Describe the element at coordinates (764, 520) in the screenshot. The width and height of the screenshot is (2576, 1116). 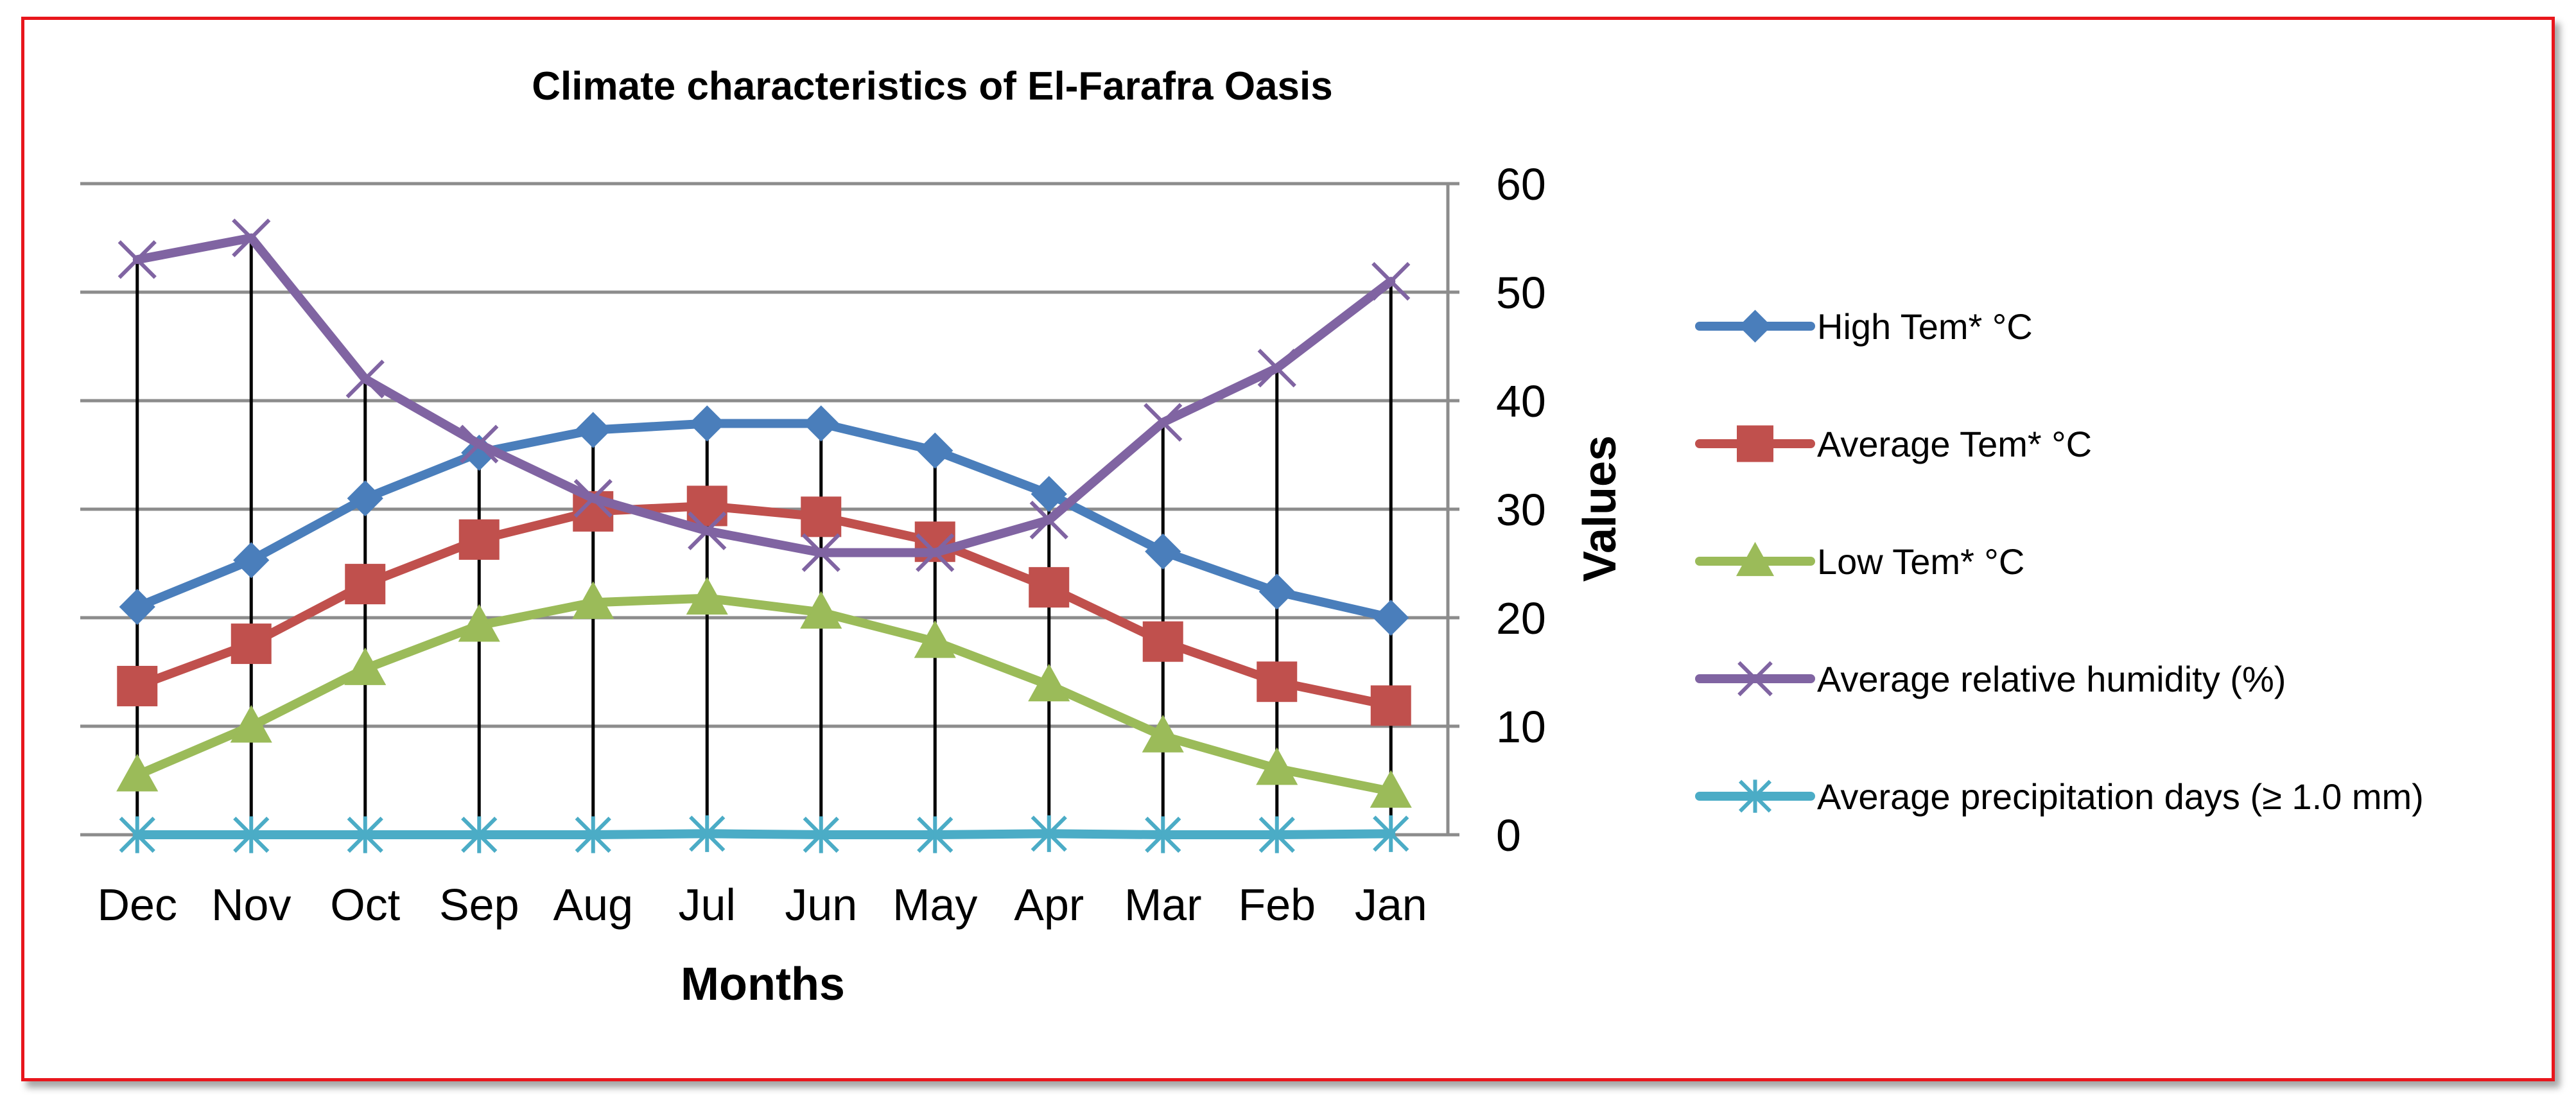
I see `series-0-line` at that location.